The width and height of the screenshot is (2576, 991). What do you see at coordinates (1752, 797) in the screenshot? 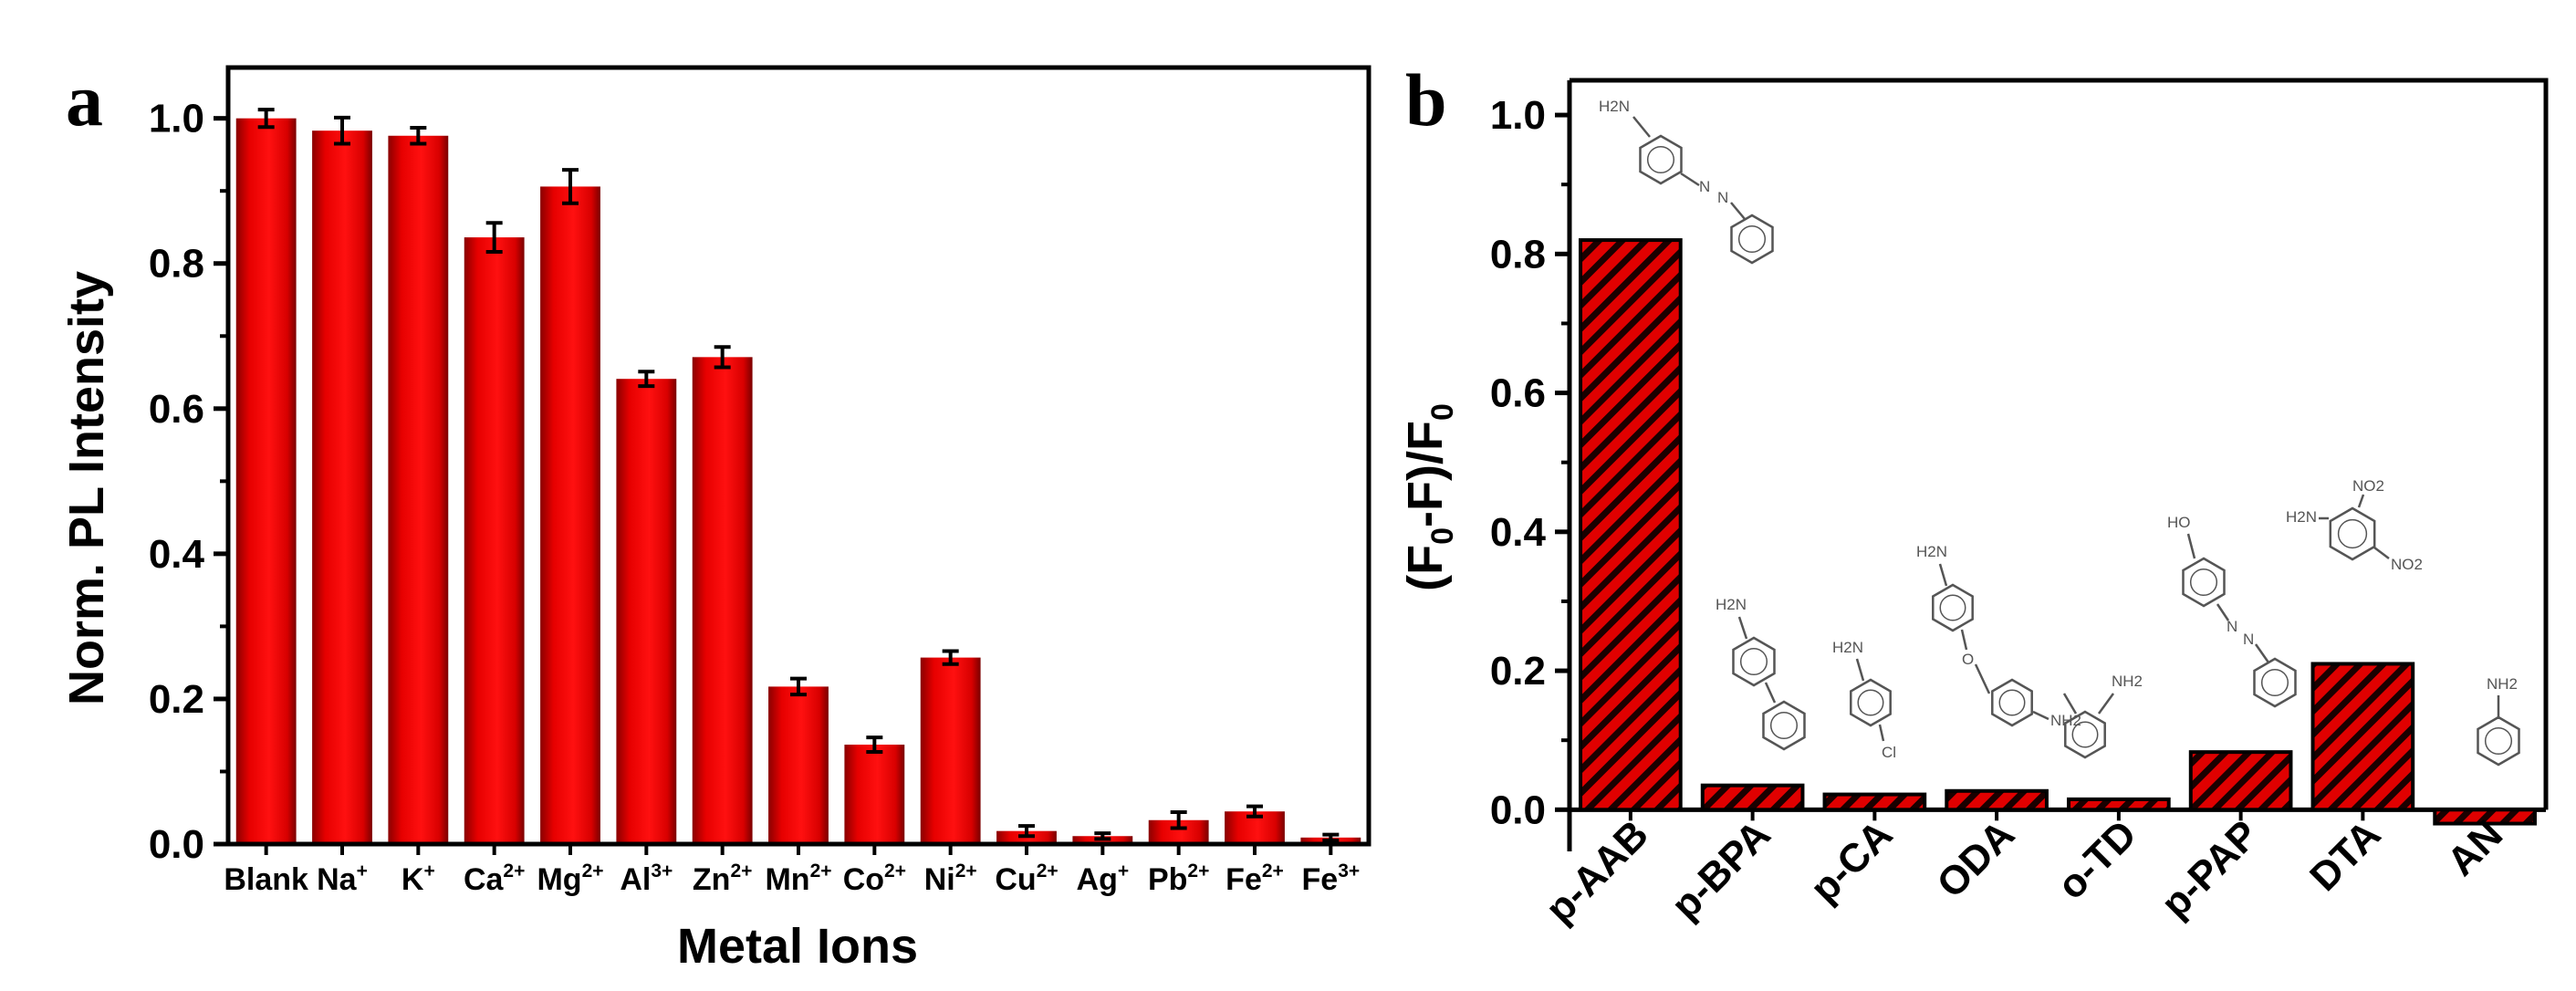
I see `bar-p-bpa` at bounding box center [1752, 797].